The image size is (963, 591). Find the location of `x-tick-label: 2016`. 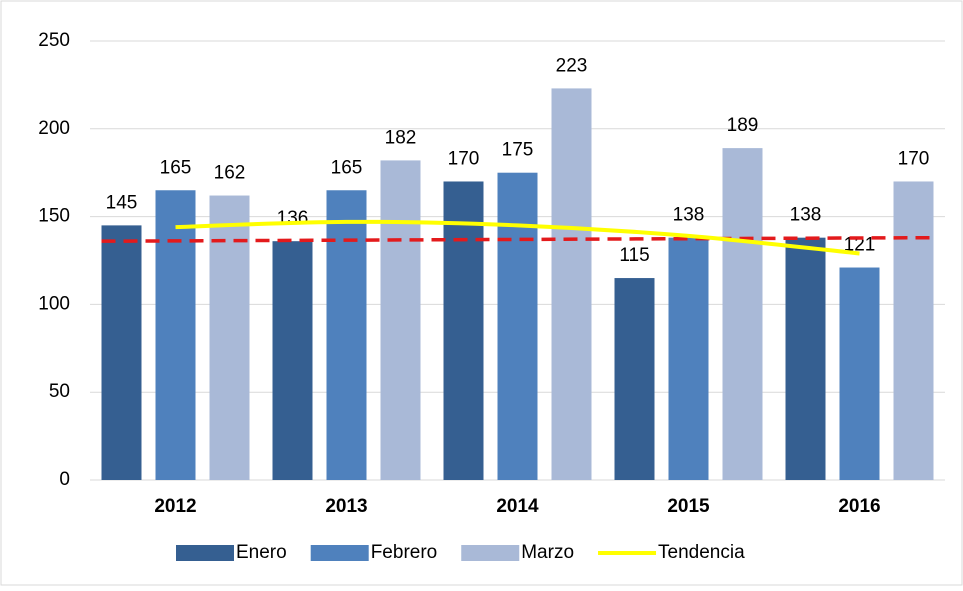

x-tick-label: 2016 is located at coordinates (859, 506).